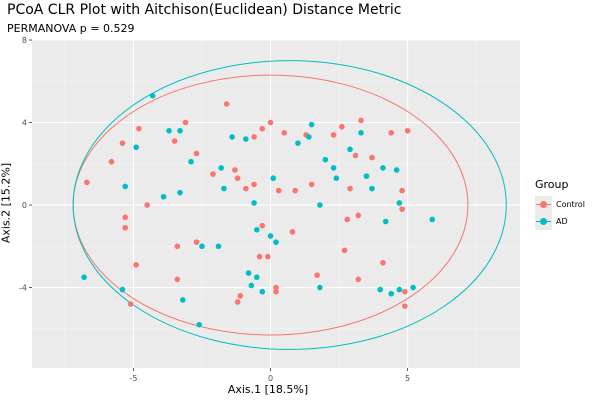  Describe the element at coordinates (24, 40) in the screenshot. I see `y-tick-label: 8` at that location.